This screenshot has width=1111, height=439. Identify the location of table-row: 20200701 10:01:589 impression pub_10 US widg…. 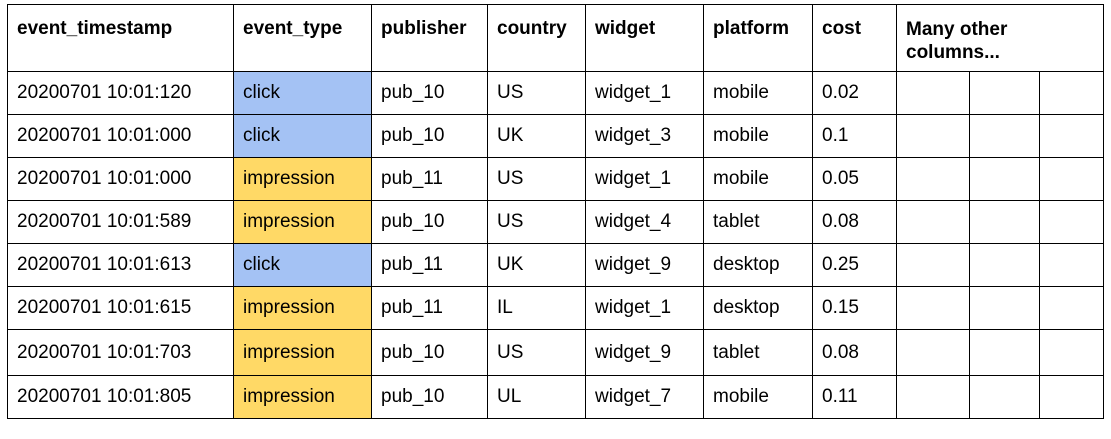
(555, 222).